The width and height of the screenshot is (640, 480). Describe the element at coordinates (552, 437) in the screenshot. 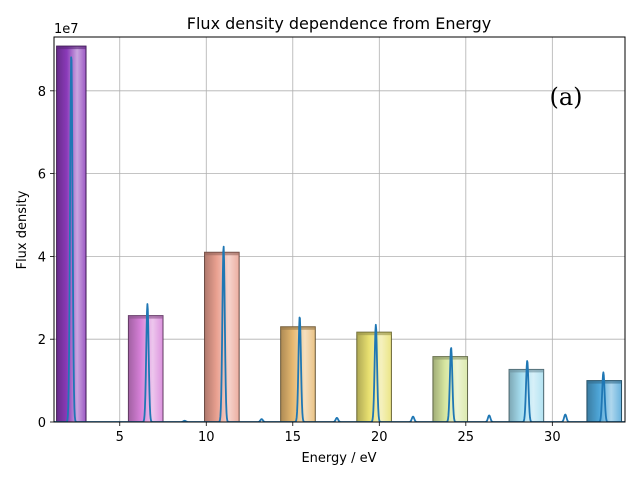

I see `x-tick-label: 30` at that location.